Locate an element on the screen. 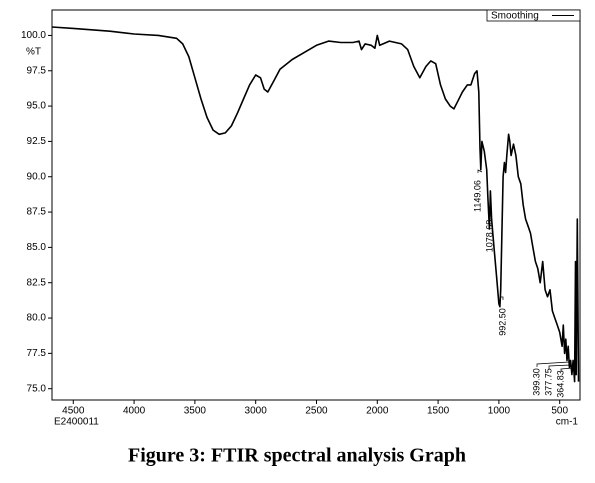 The width and height of the screenshot is (595, 483). x-tick-label: 2500 is located at coordinates (316, 411).